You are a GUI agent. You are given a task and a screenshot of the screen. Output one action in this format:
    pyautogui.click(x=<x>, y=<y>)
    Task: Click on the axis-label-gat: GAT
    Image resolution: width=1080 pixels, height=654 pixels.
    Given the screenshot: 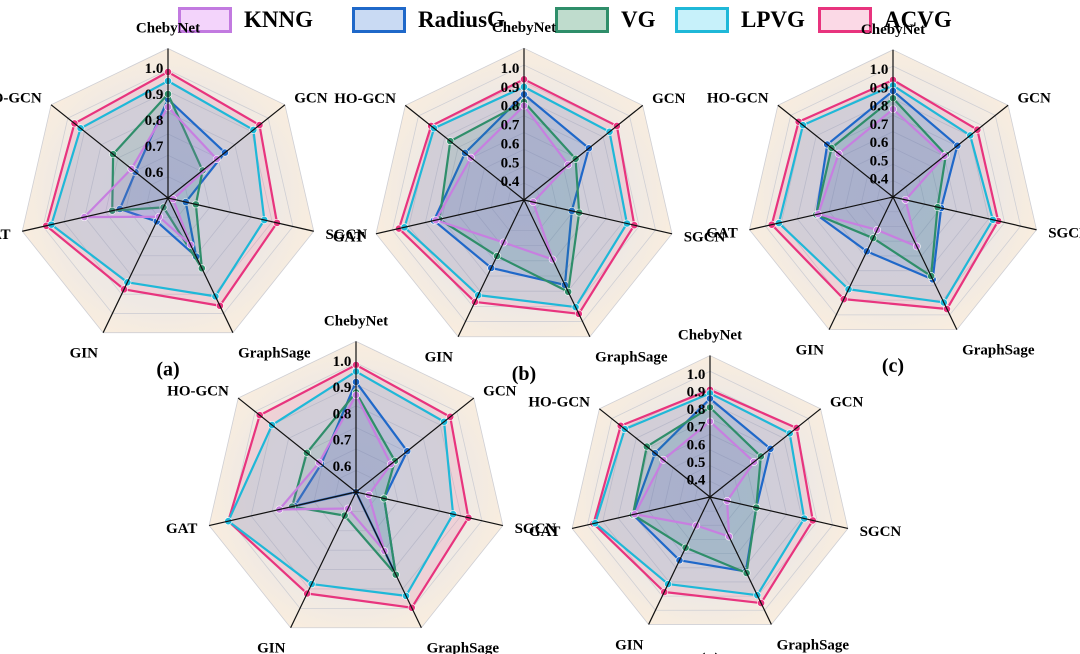 What is the action you would take?
    pyautogui.click(x=544, y=532)
    